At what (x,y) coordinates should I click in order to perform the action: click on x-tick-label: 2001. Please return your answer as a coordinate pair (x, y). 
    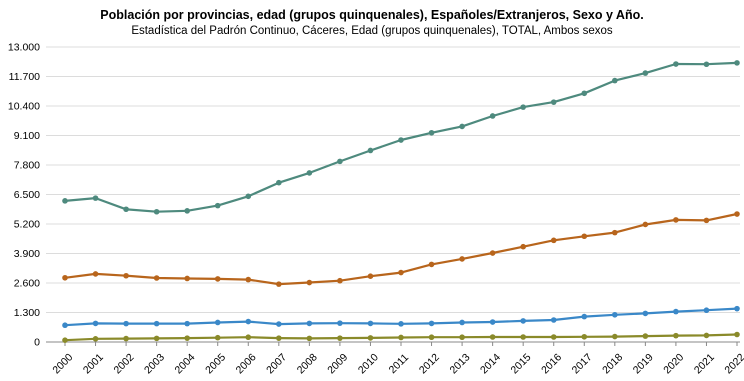
    Looking at the image, I should click on (93, 363).